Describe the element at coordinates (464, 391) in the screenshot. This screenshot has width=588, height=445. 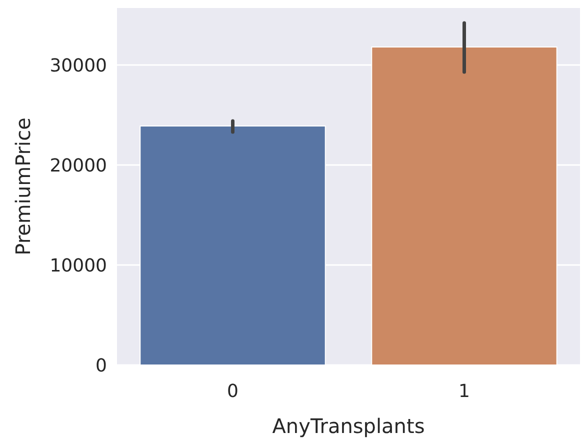
I see `x-tick-label: 1` at that location.